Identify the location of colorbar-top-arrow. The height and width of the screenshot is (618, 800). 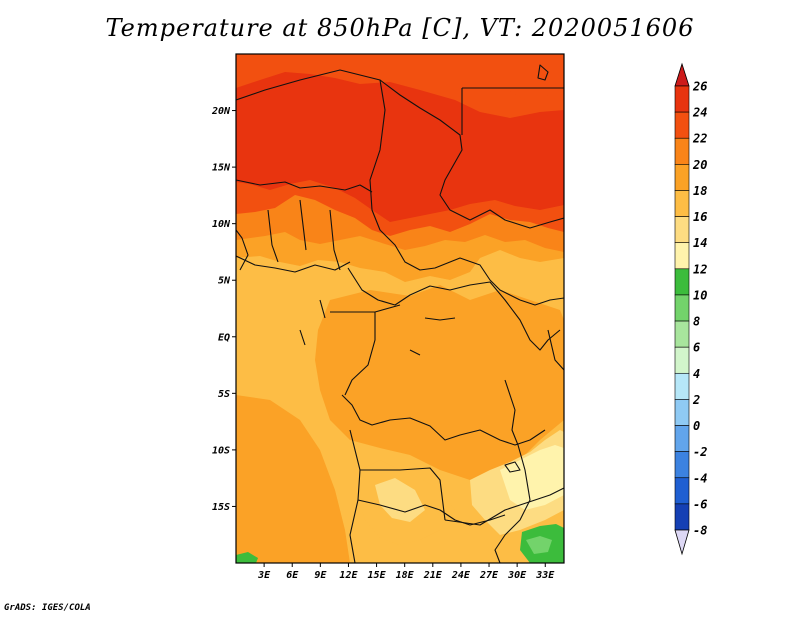
(682, 74).